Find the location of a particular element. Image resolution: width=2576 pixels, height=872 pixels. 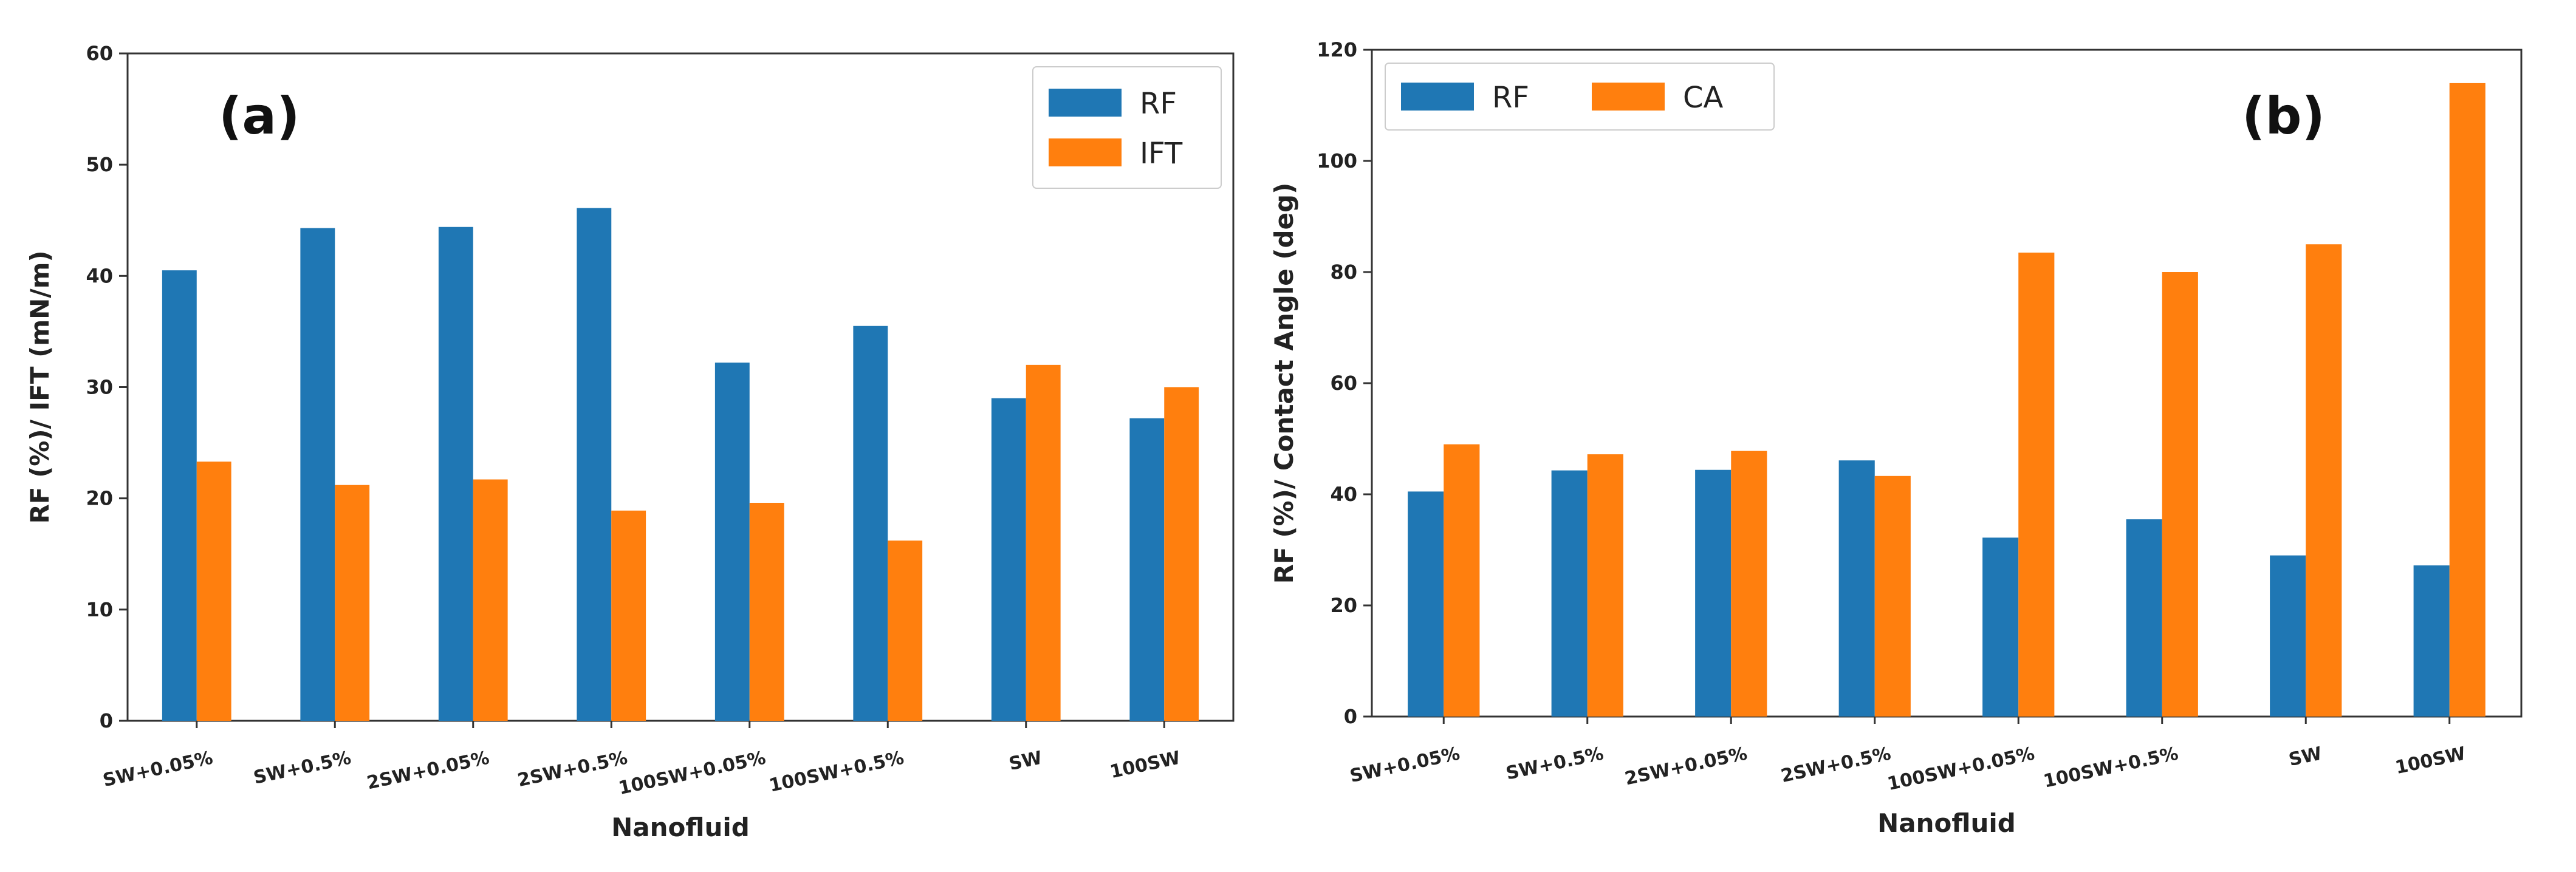

y-axis-a: 0 10 20 30 40 50 60 is located at coordinates (107, 387).